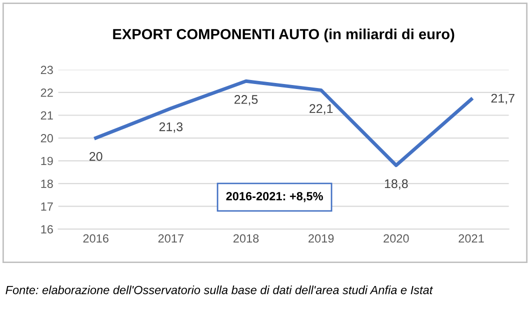  What do you see at coordinates (396, 184) in the screenshot?
I see `data-label: 18,8` at bounding box center [396, 184].